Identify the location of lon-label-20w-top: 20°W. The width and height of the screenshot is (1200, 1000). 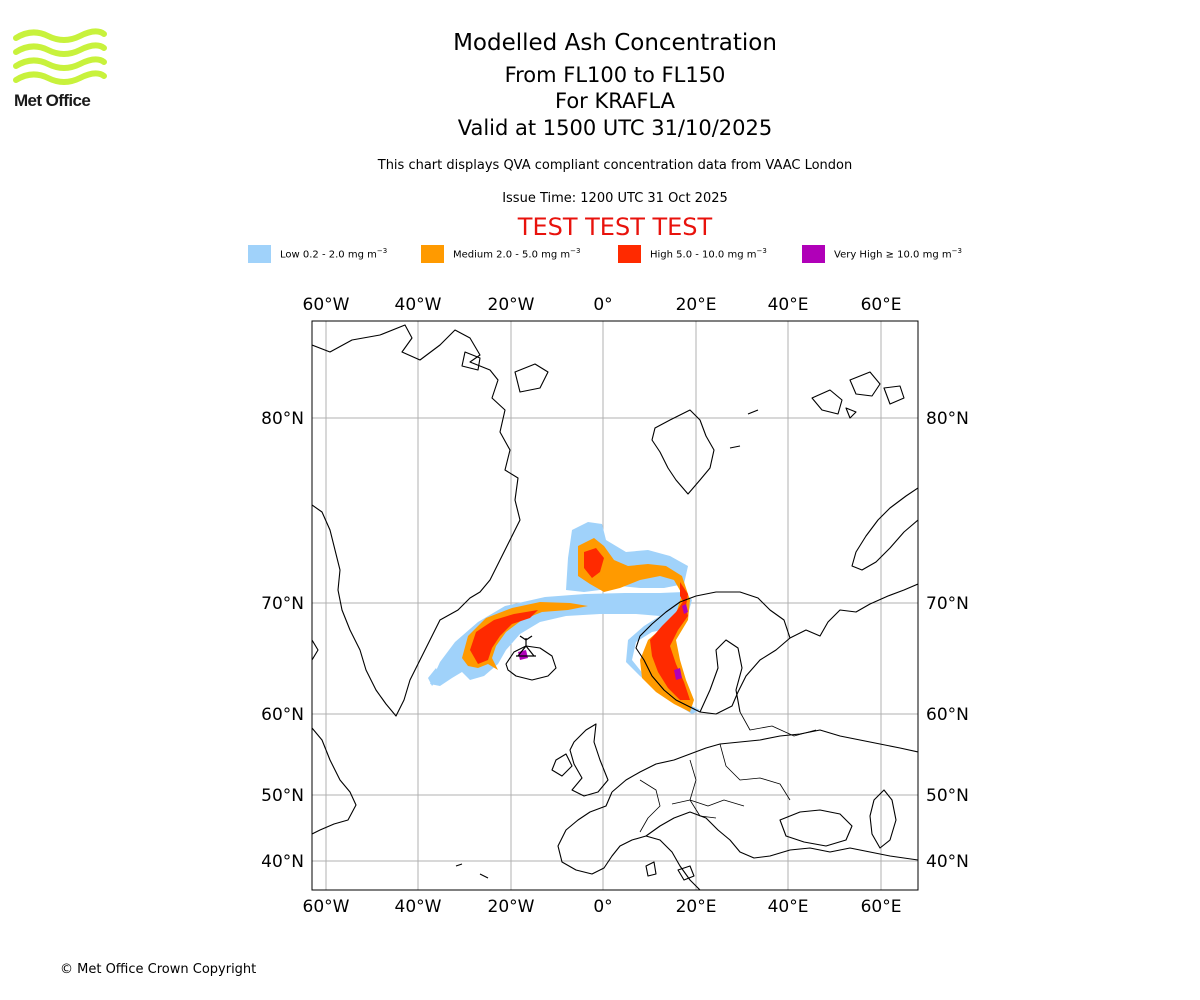
(511, 305).